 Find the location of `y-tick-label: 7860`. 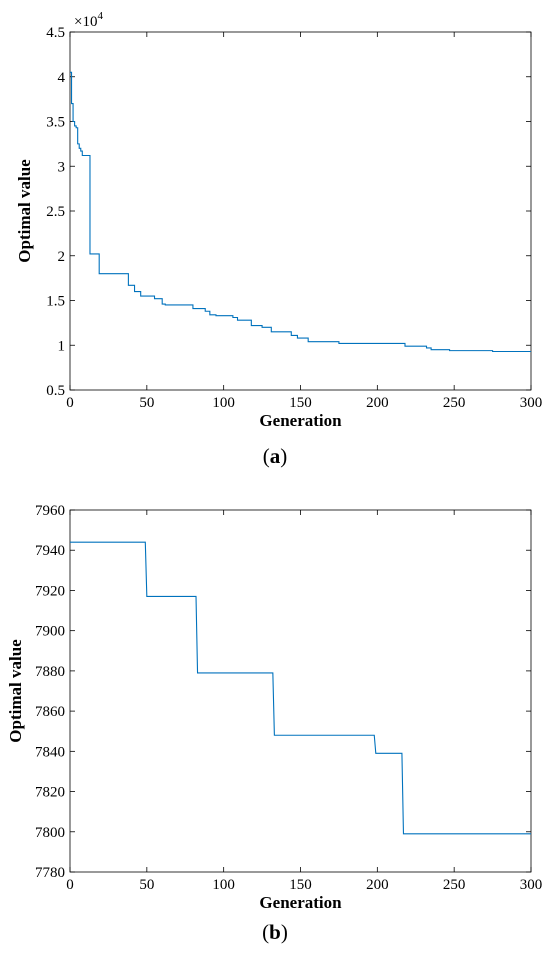

y-tick-label: 7860 is located at coordinates (50, 712).